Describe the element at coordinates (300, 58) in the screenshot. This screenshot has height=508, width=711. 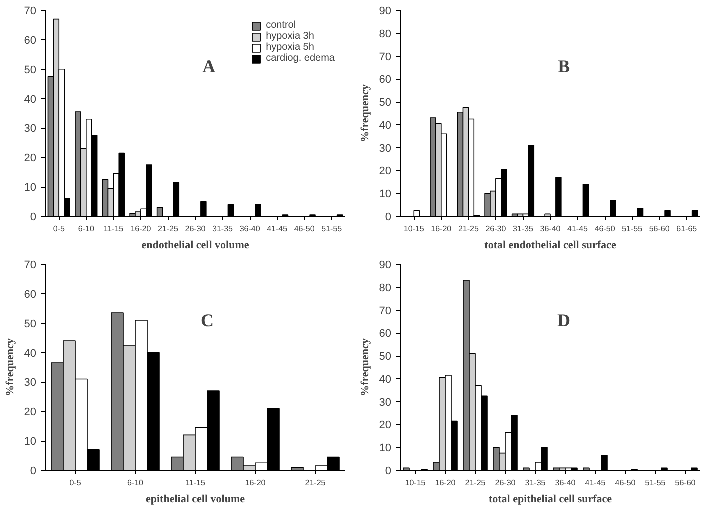
I see `legend-label: cardiog. edema` at that location.